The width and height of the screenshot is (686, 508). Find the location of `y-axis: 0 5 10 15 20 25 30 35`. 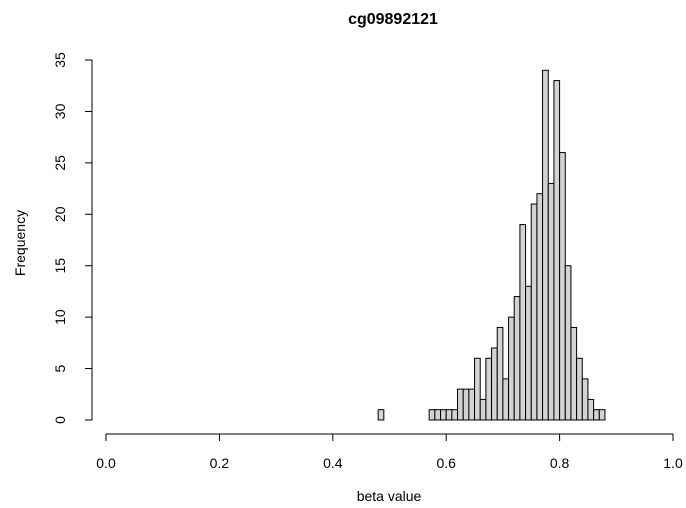

y-axis: 0 5 10 15 20 25 30 35 is located at coordinates (72, 238).